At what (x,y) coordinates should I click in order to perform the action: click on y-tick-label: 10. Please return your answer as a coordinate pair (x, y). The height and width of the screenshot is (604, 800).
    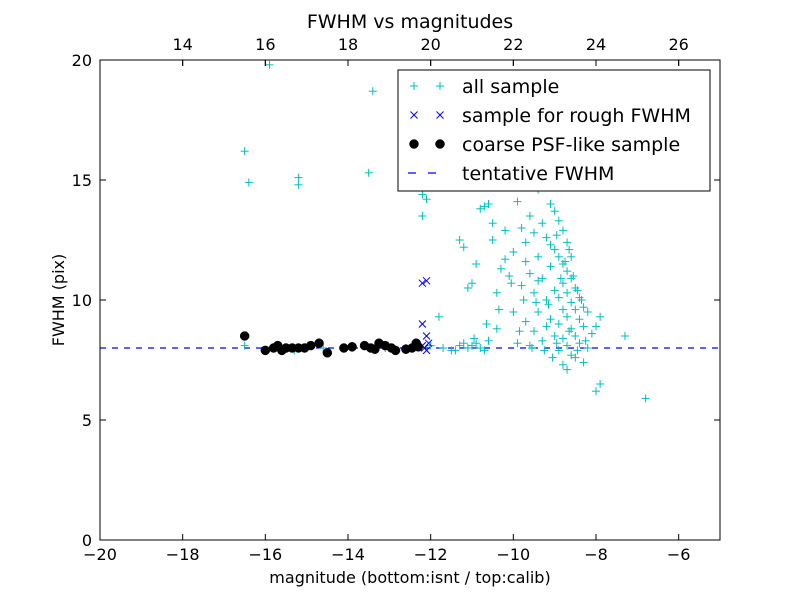
    Looking at the image, I should click on (82, 300).